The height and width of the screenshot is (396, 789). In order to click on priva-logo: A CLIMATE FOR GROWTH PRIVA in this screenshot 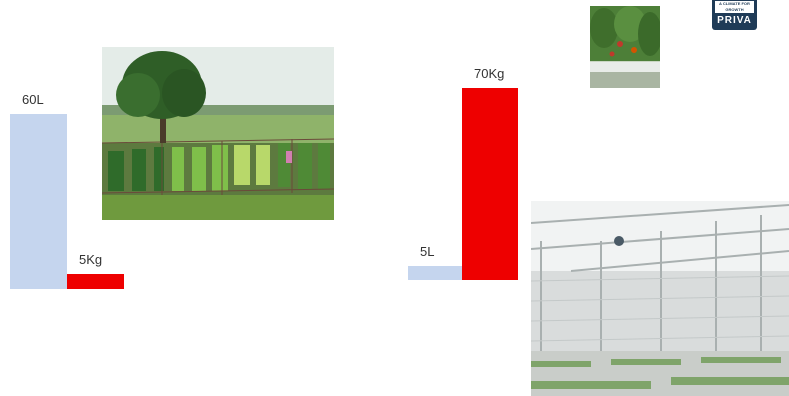, I will do `click(734, 15)`.